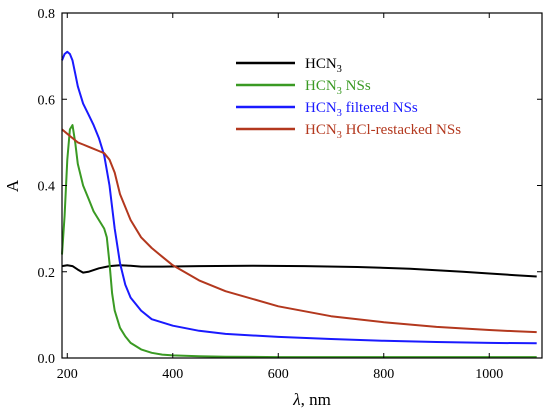 The image size is (550, 414). I want to click on x-axis-title: λ, nm, so click(311, 399).